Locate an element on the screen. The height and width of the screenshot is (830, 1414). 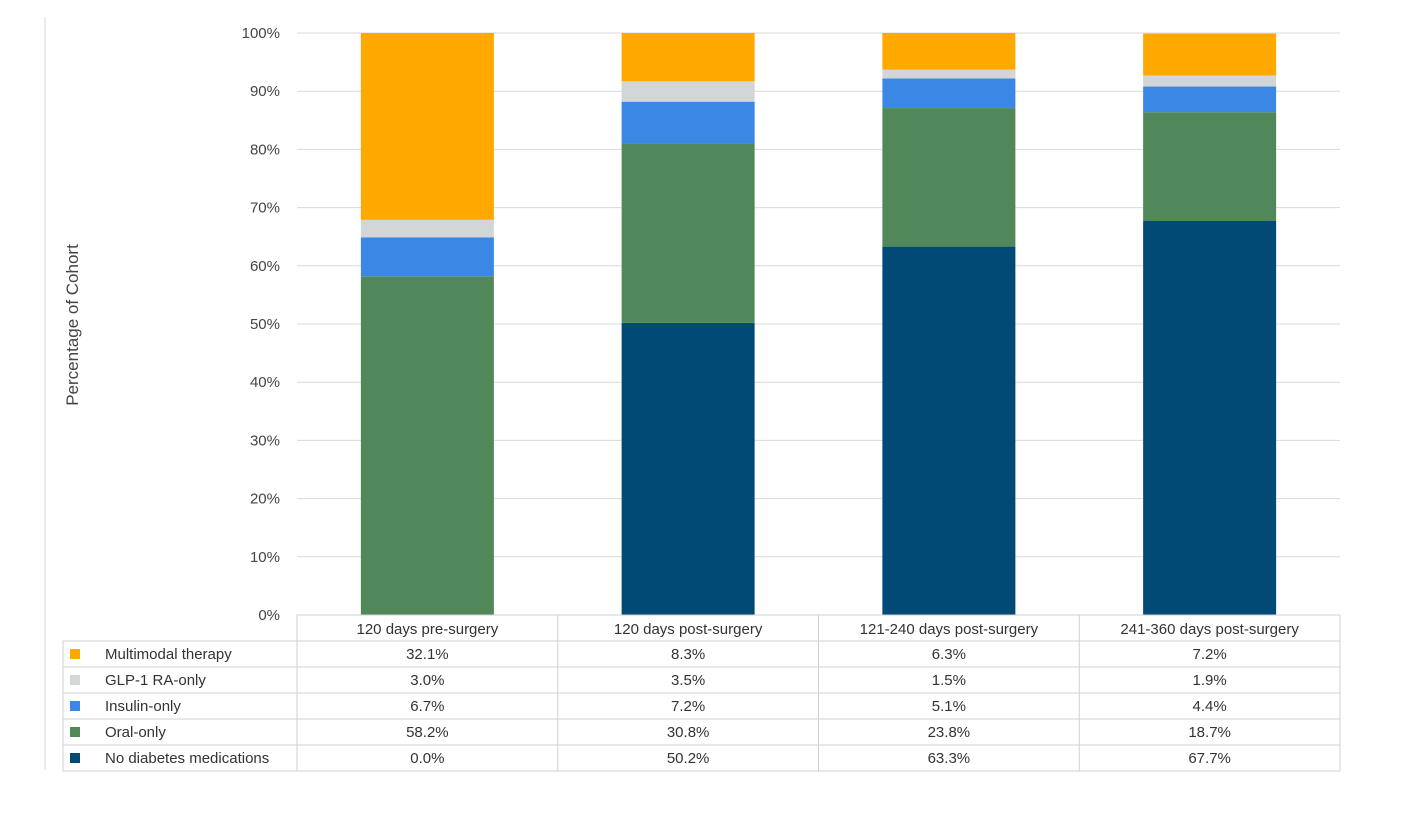
data-label: 50.2% is located at coordinates (688, 758).